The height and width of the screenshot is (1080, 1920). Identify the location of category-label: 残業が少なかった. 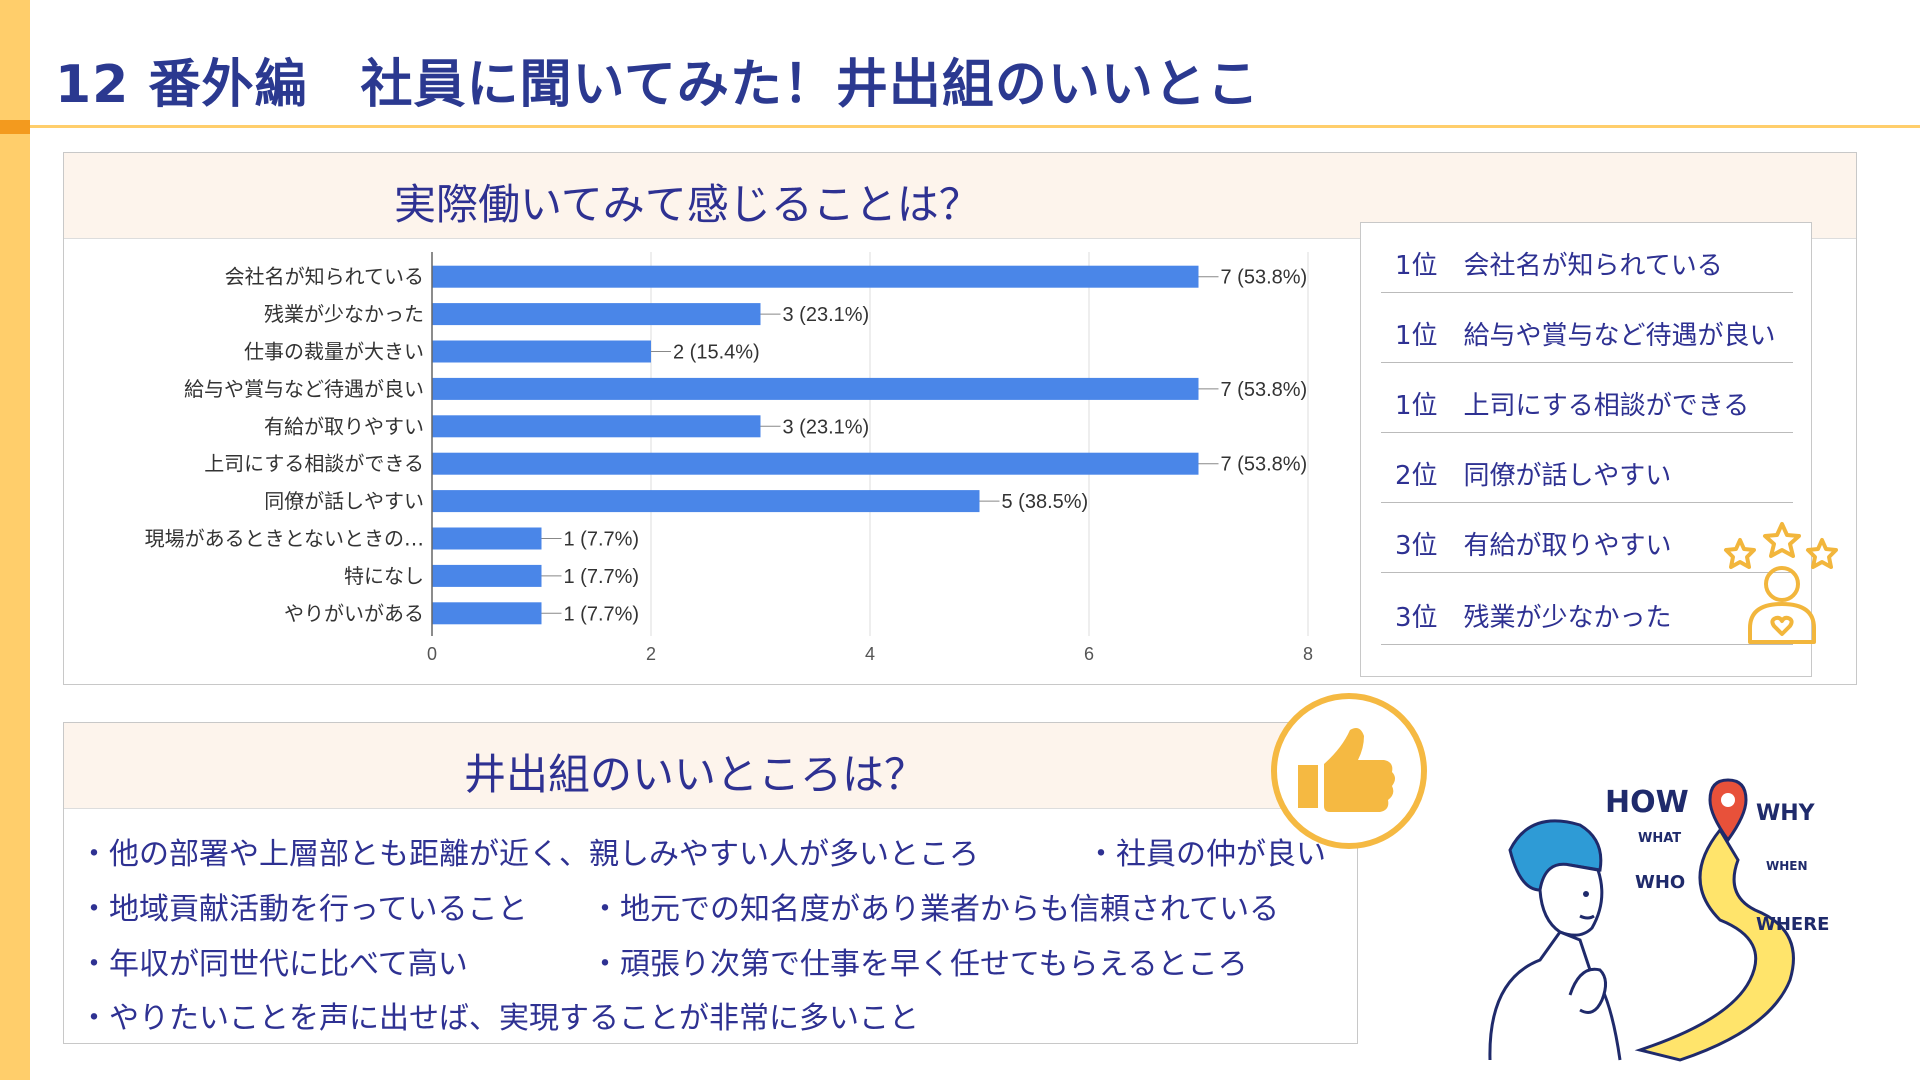
(344, 314).